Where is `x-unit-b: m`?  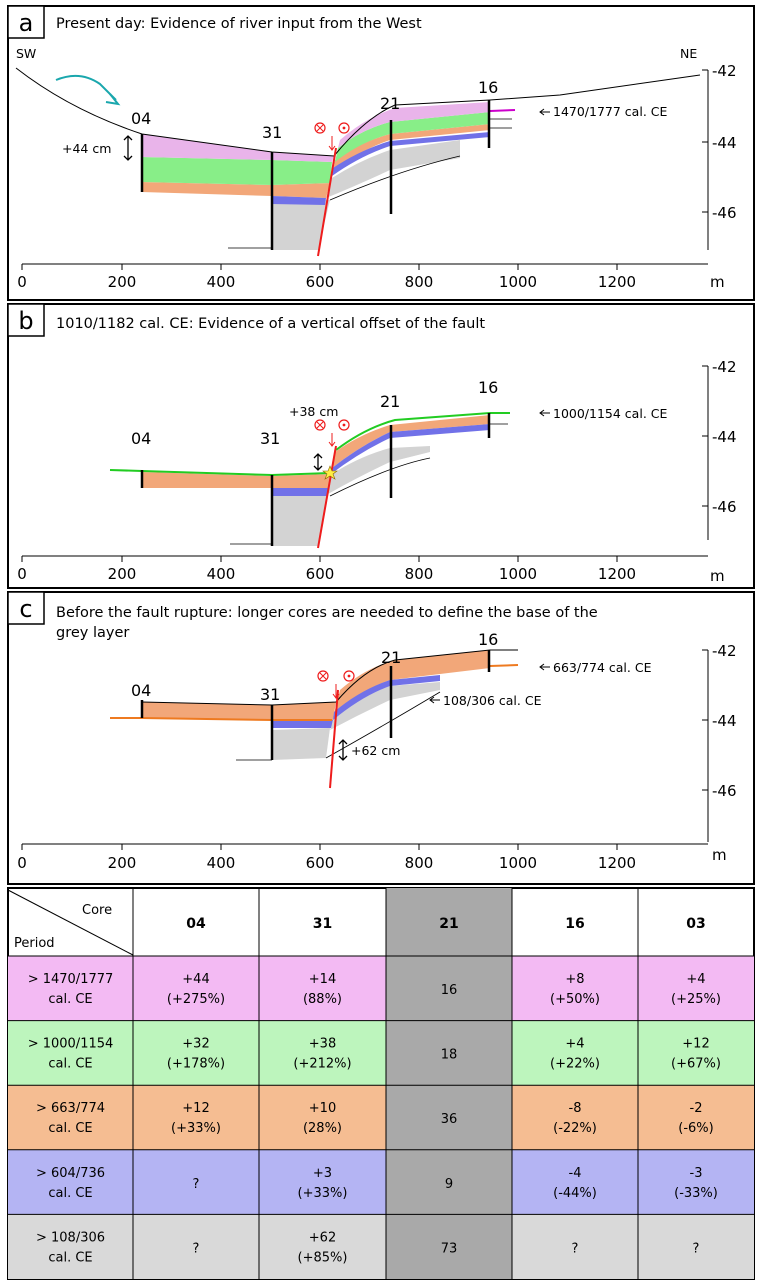 x-unit-b: m is located at coordinates (717, 576).